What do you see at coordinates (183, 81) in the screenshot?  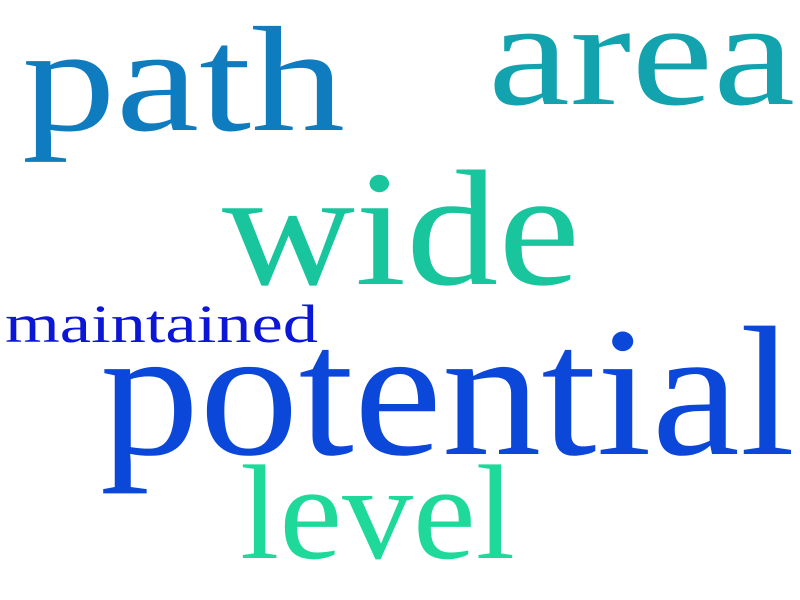 I see `word: path` at bounding box center [183, 81].